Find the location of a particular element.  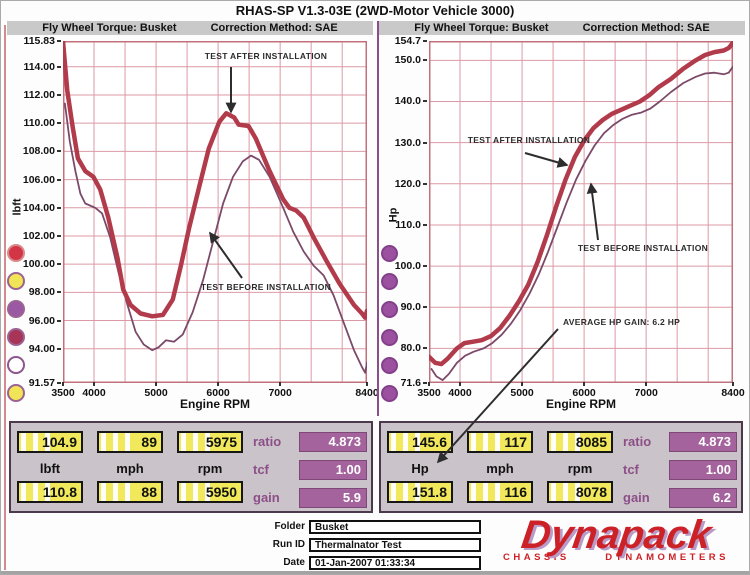

speed-peak-display-left: 88 is located at coordinates (130, 492).